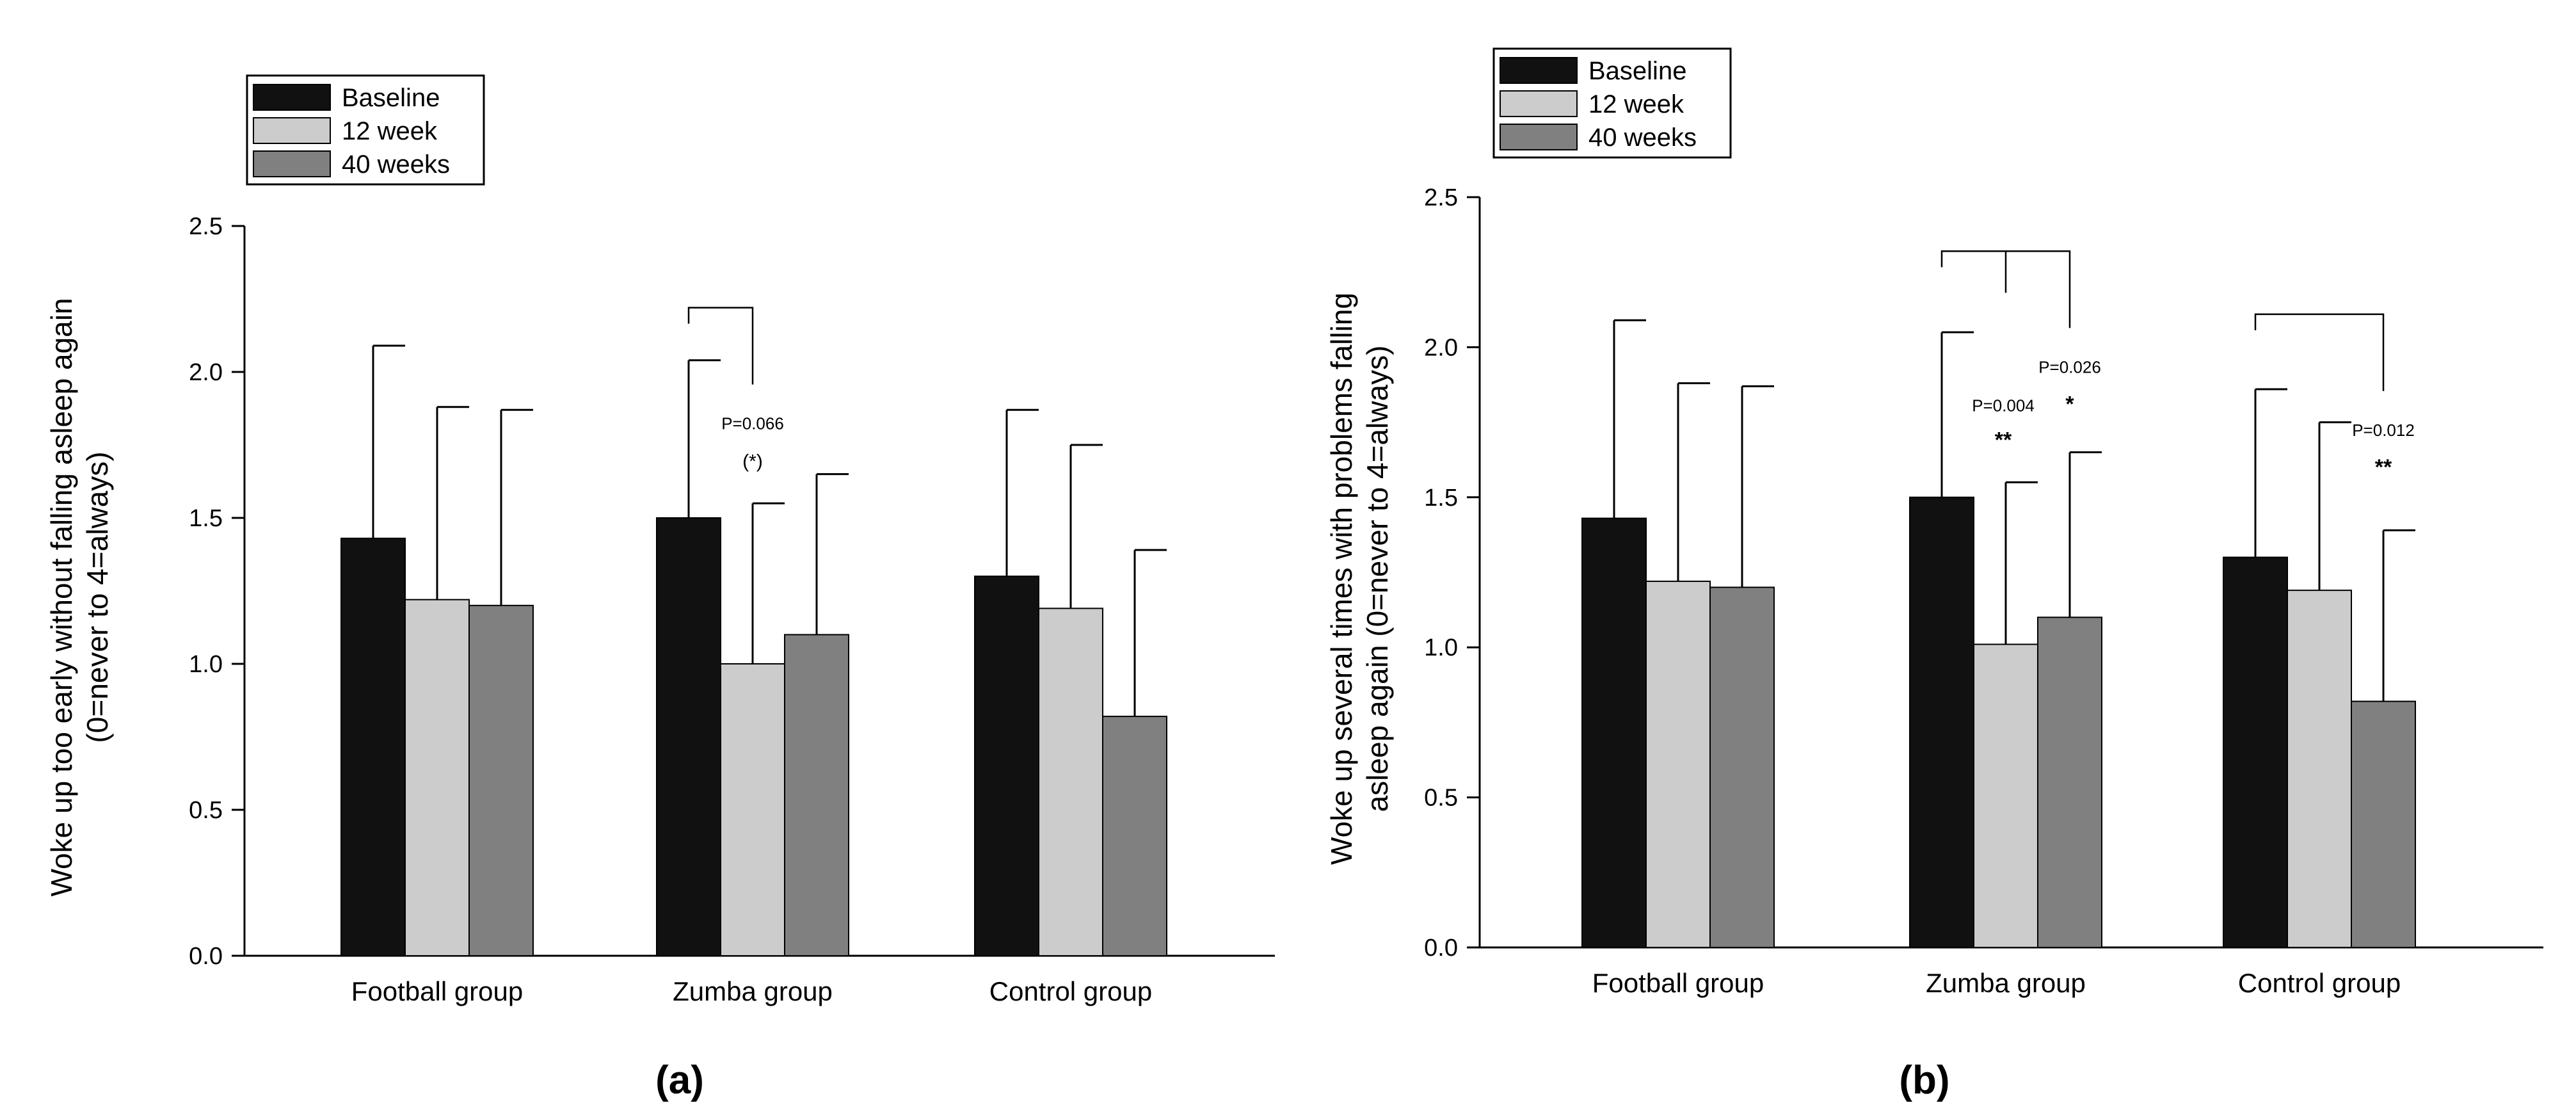  Describe the element at coordinates (97, 597) in the screenshot. I see `y-axis-label: (0=never to 4=always)` at that location.